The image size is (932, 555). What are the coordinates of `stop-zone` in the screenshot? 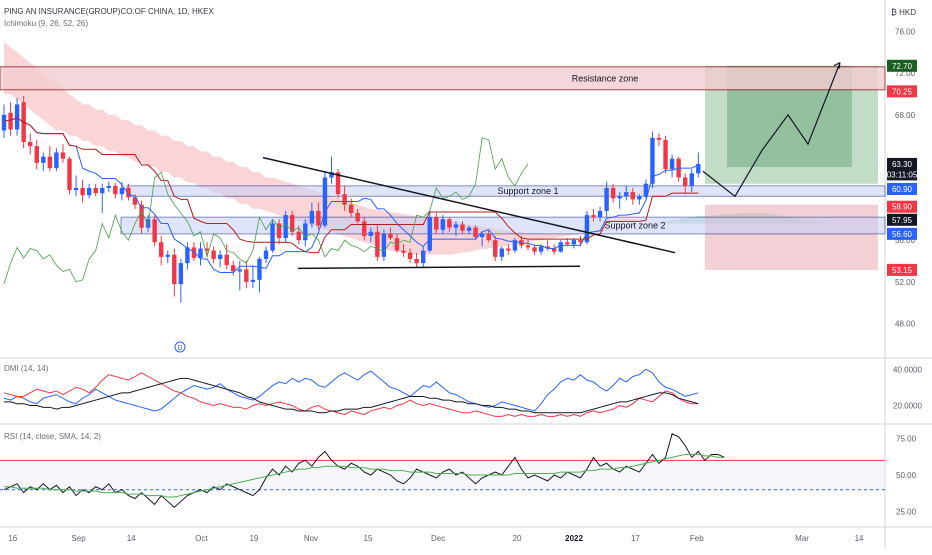 It's located at (791, 237).